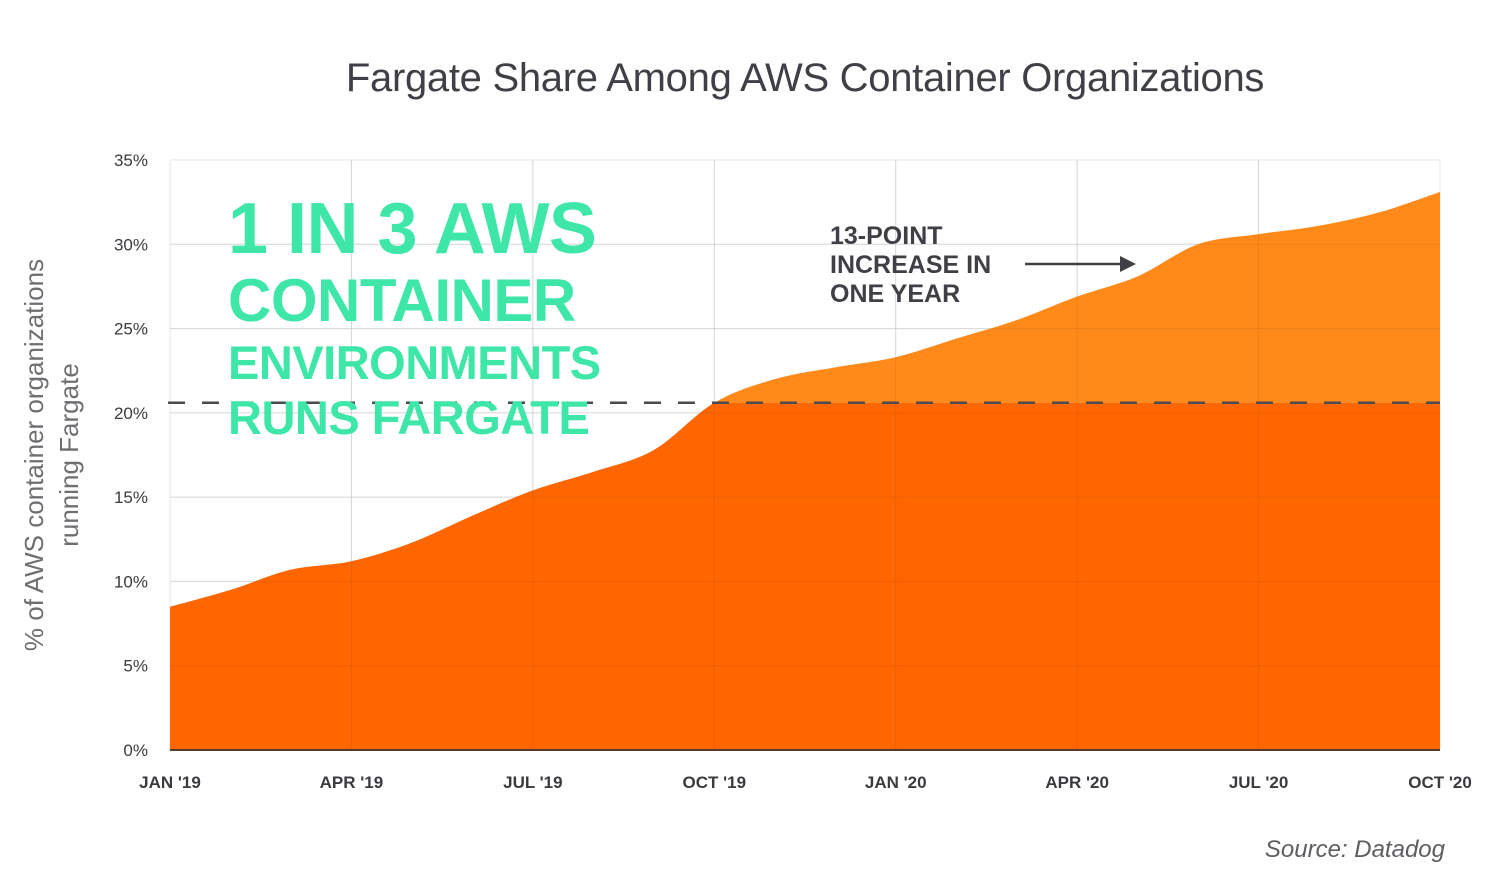 This screenshot has width=1500, height=891. I want to click on callout-line-4: RUNS FARGATE, so click(409, 417).